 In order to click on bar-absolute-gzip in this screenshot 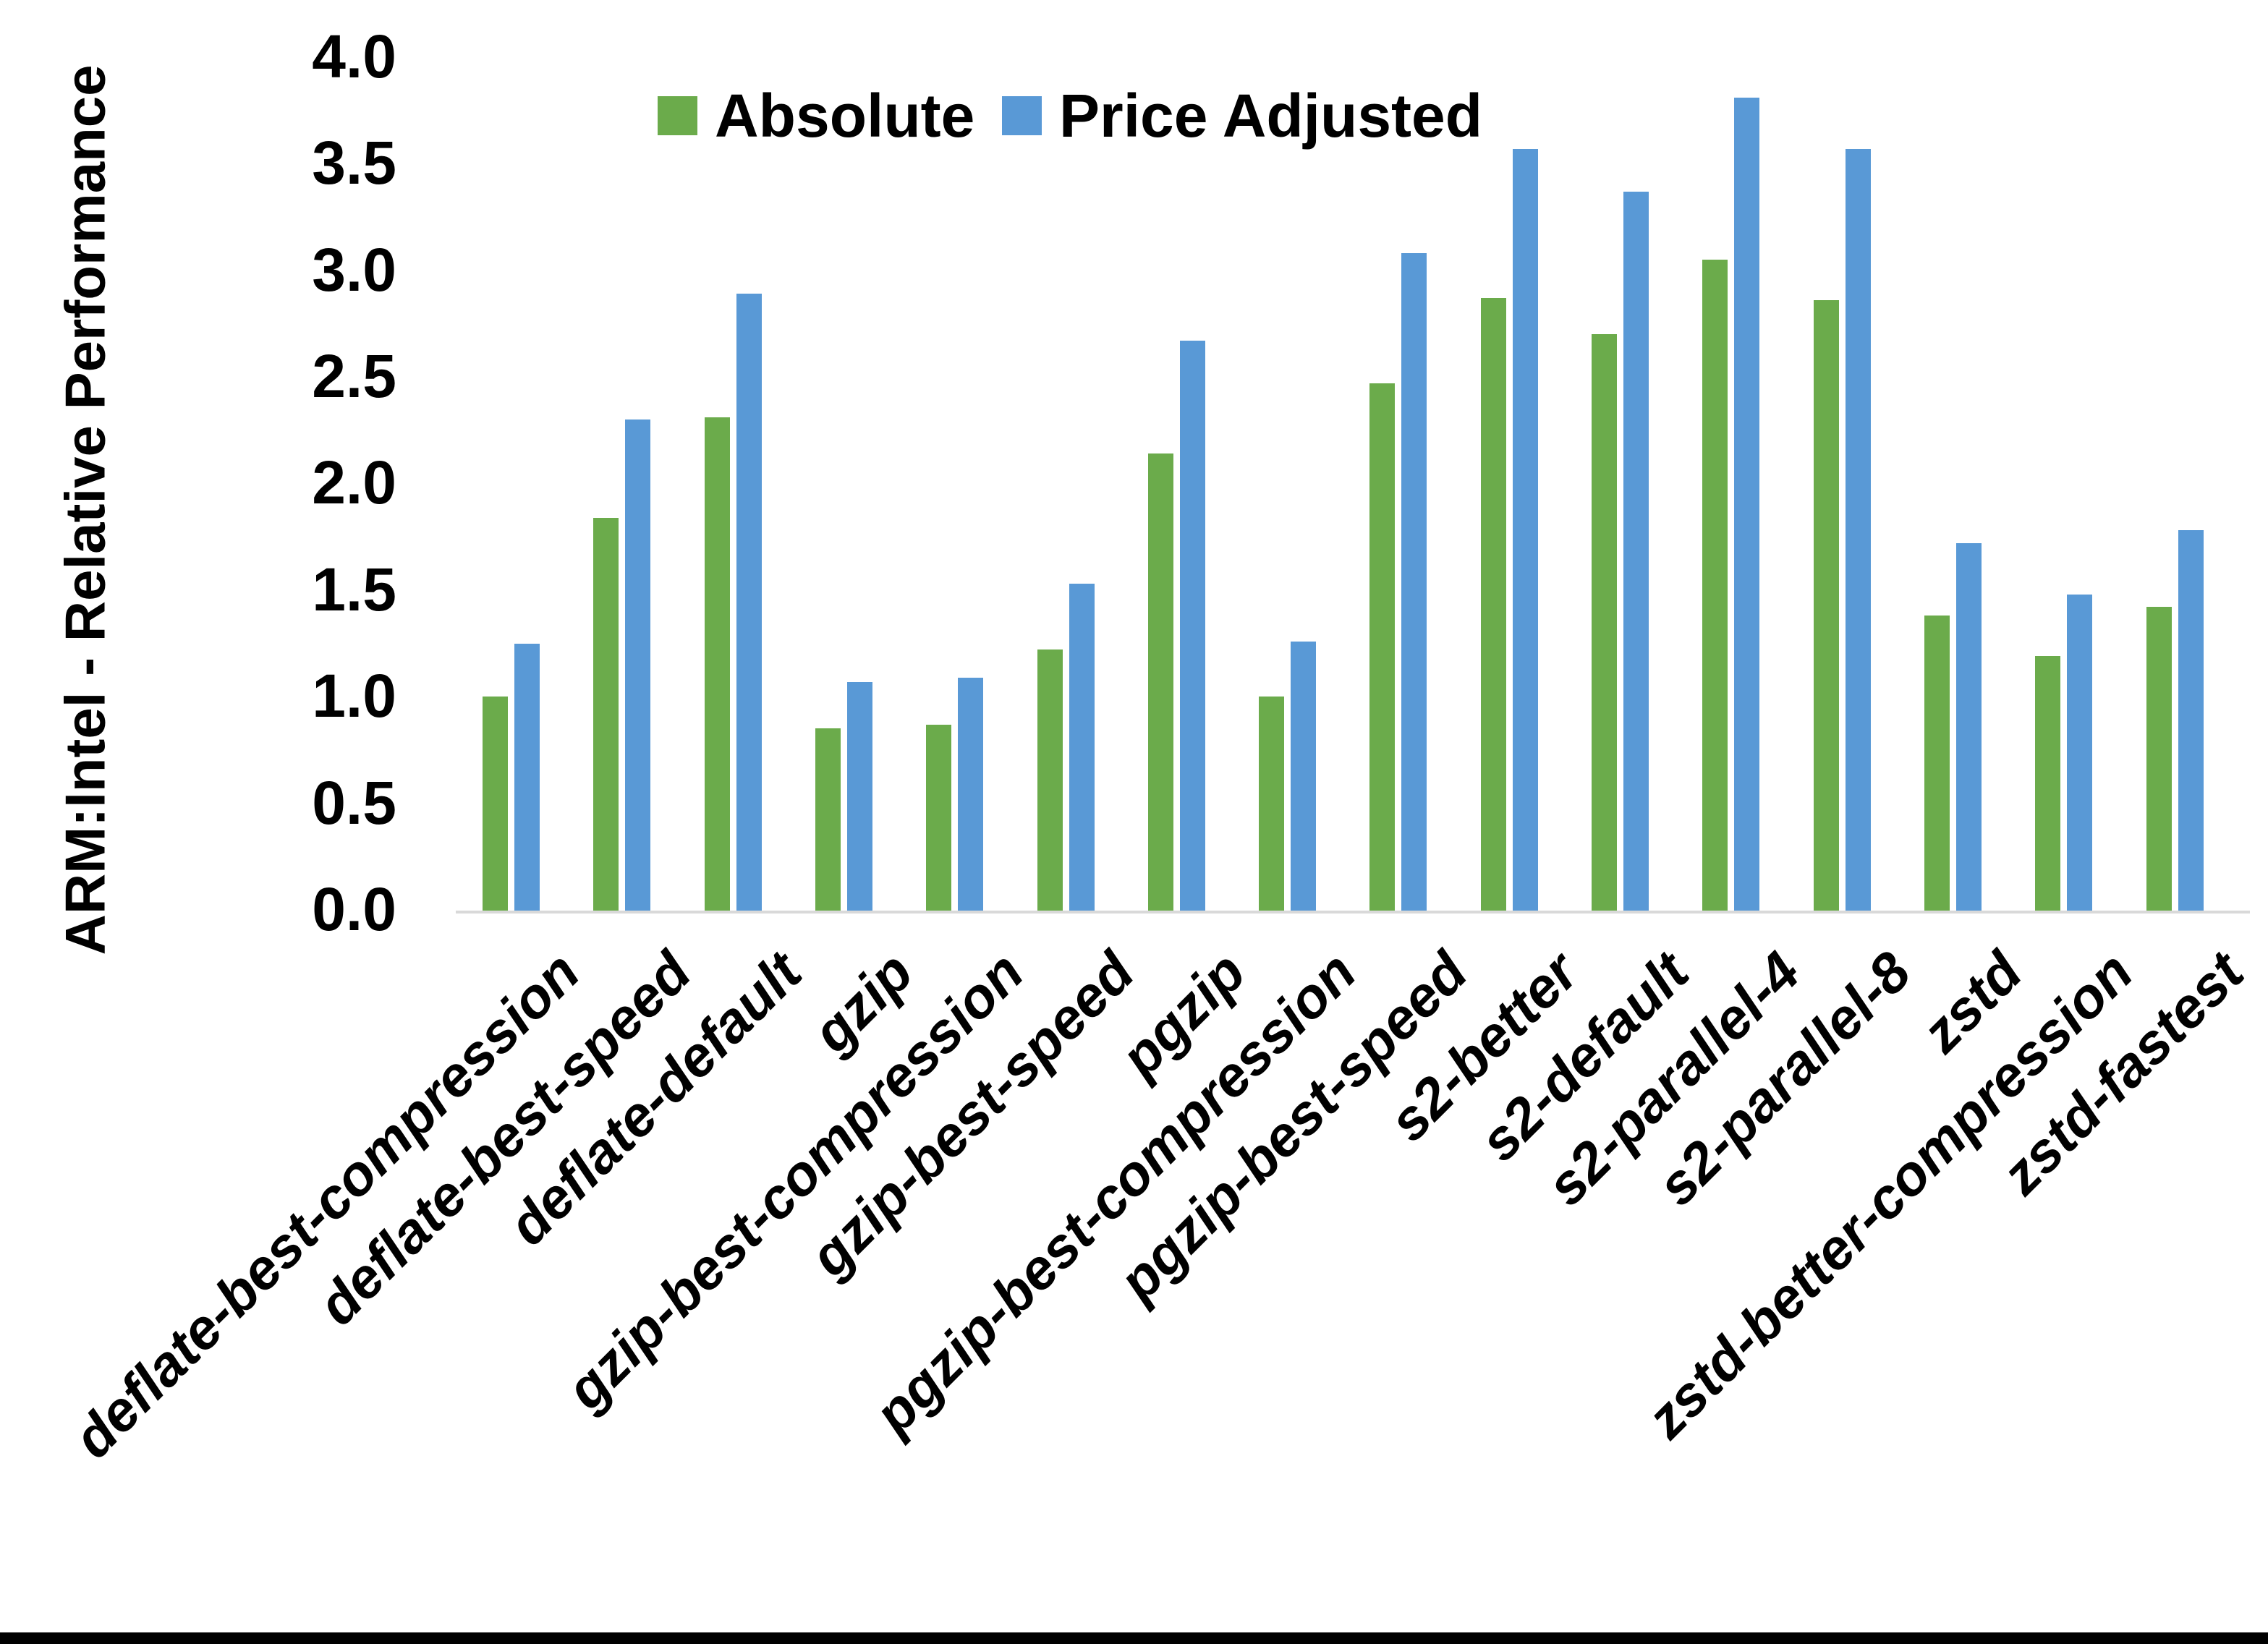, I will do `click(828, 820)`.